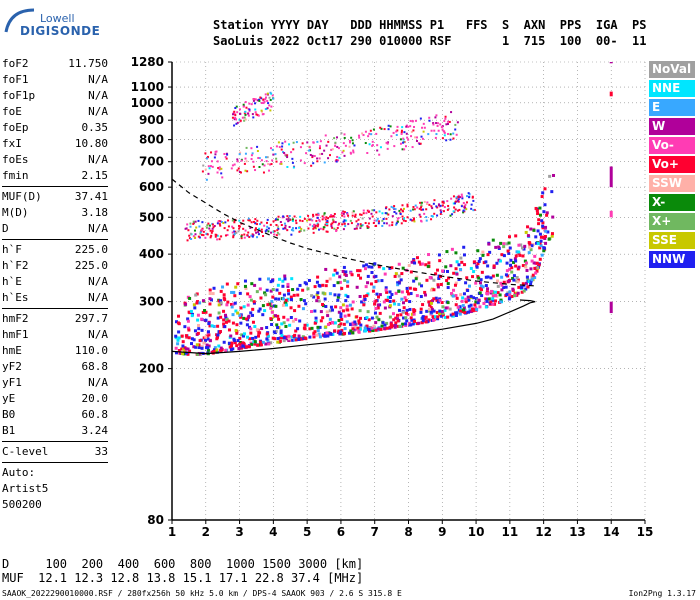 The width and height of the screenshot is (700, 600). Describe the element at coordinates (151, 140) in the screenshot. I see `y-tick-label: 800` at that location.